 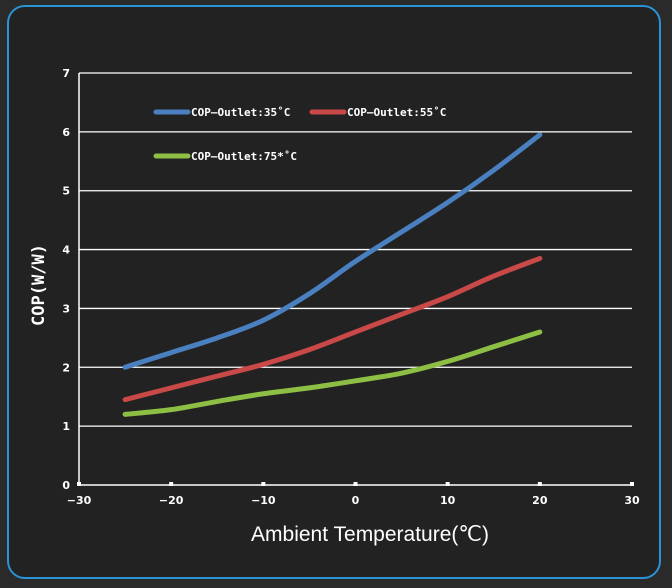 I want to click on y-tick-label: 6, so click(x=66, y=132).